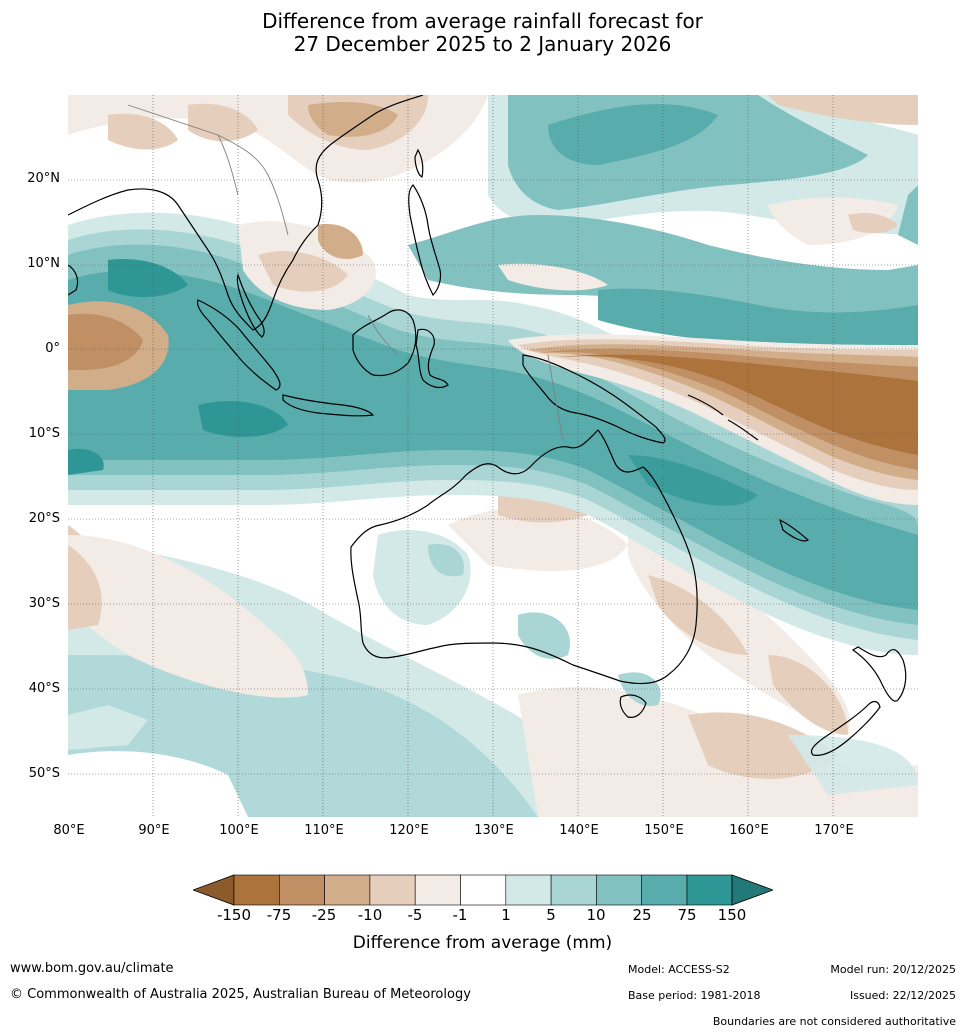  What do you see at coordinates (506, 915) in the screenshot?
I see `cbar-tick-1: 1` at bounding box center [506, 915].